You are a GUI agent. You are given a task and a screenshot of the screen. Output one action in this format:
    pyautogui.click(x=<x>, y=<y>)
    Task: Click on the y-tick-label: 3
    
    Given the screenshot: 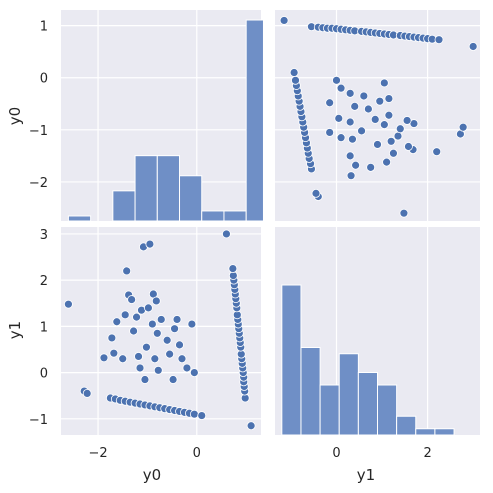 What is the action you would take?
    pyautogui.click(x=44, y=235)
    